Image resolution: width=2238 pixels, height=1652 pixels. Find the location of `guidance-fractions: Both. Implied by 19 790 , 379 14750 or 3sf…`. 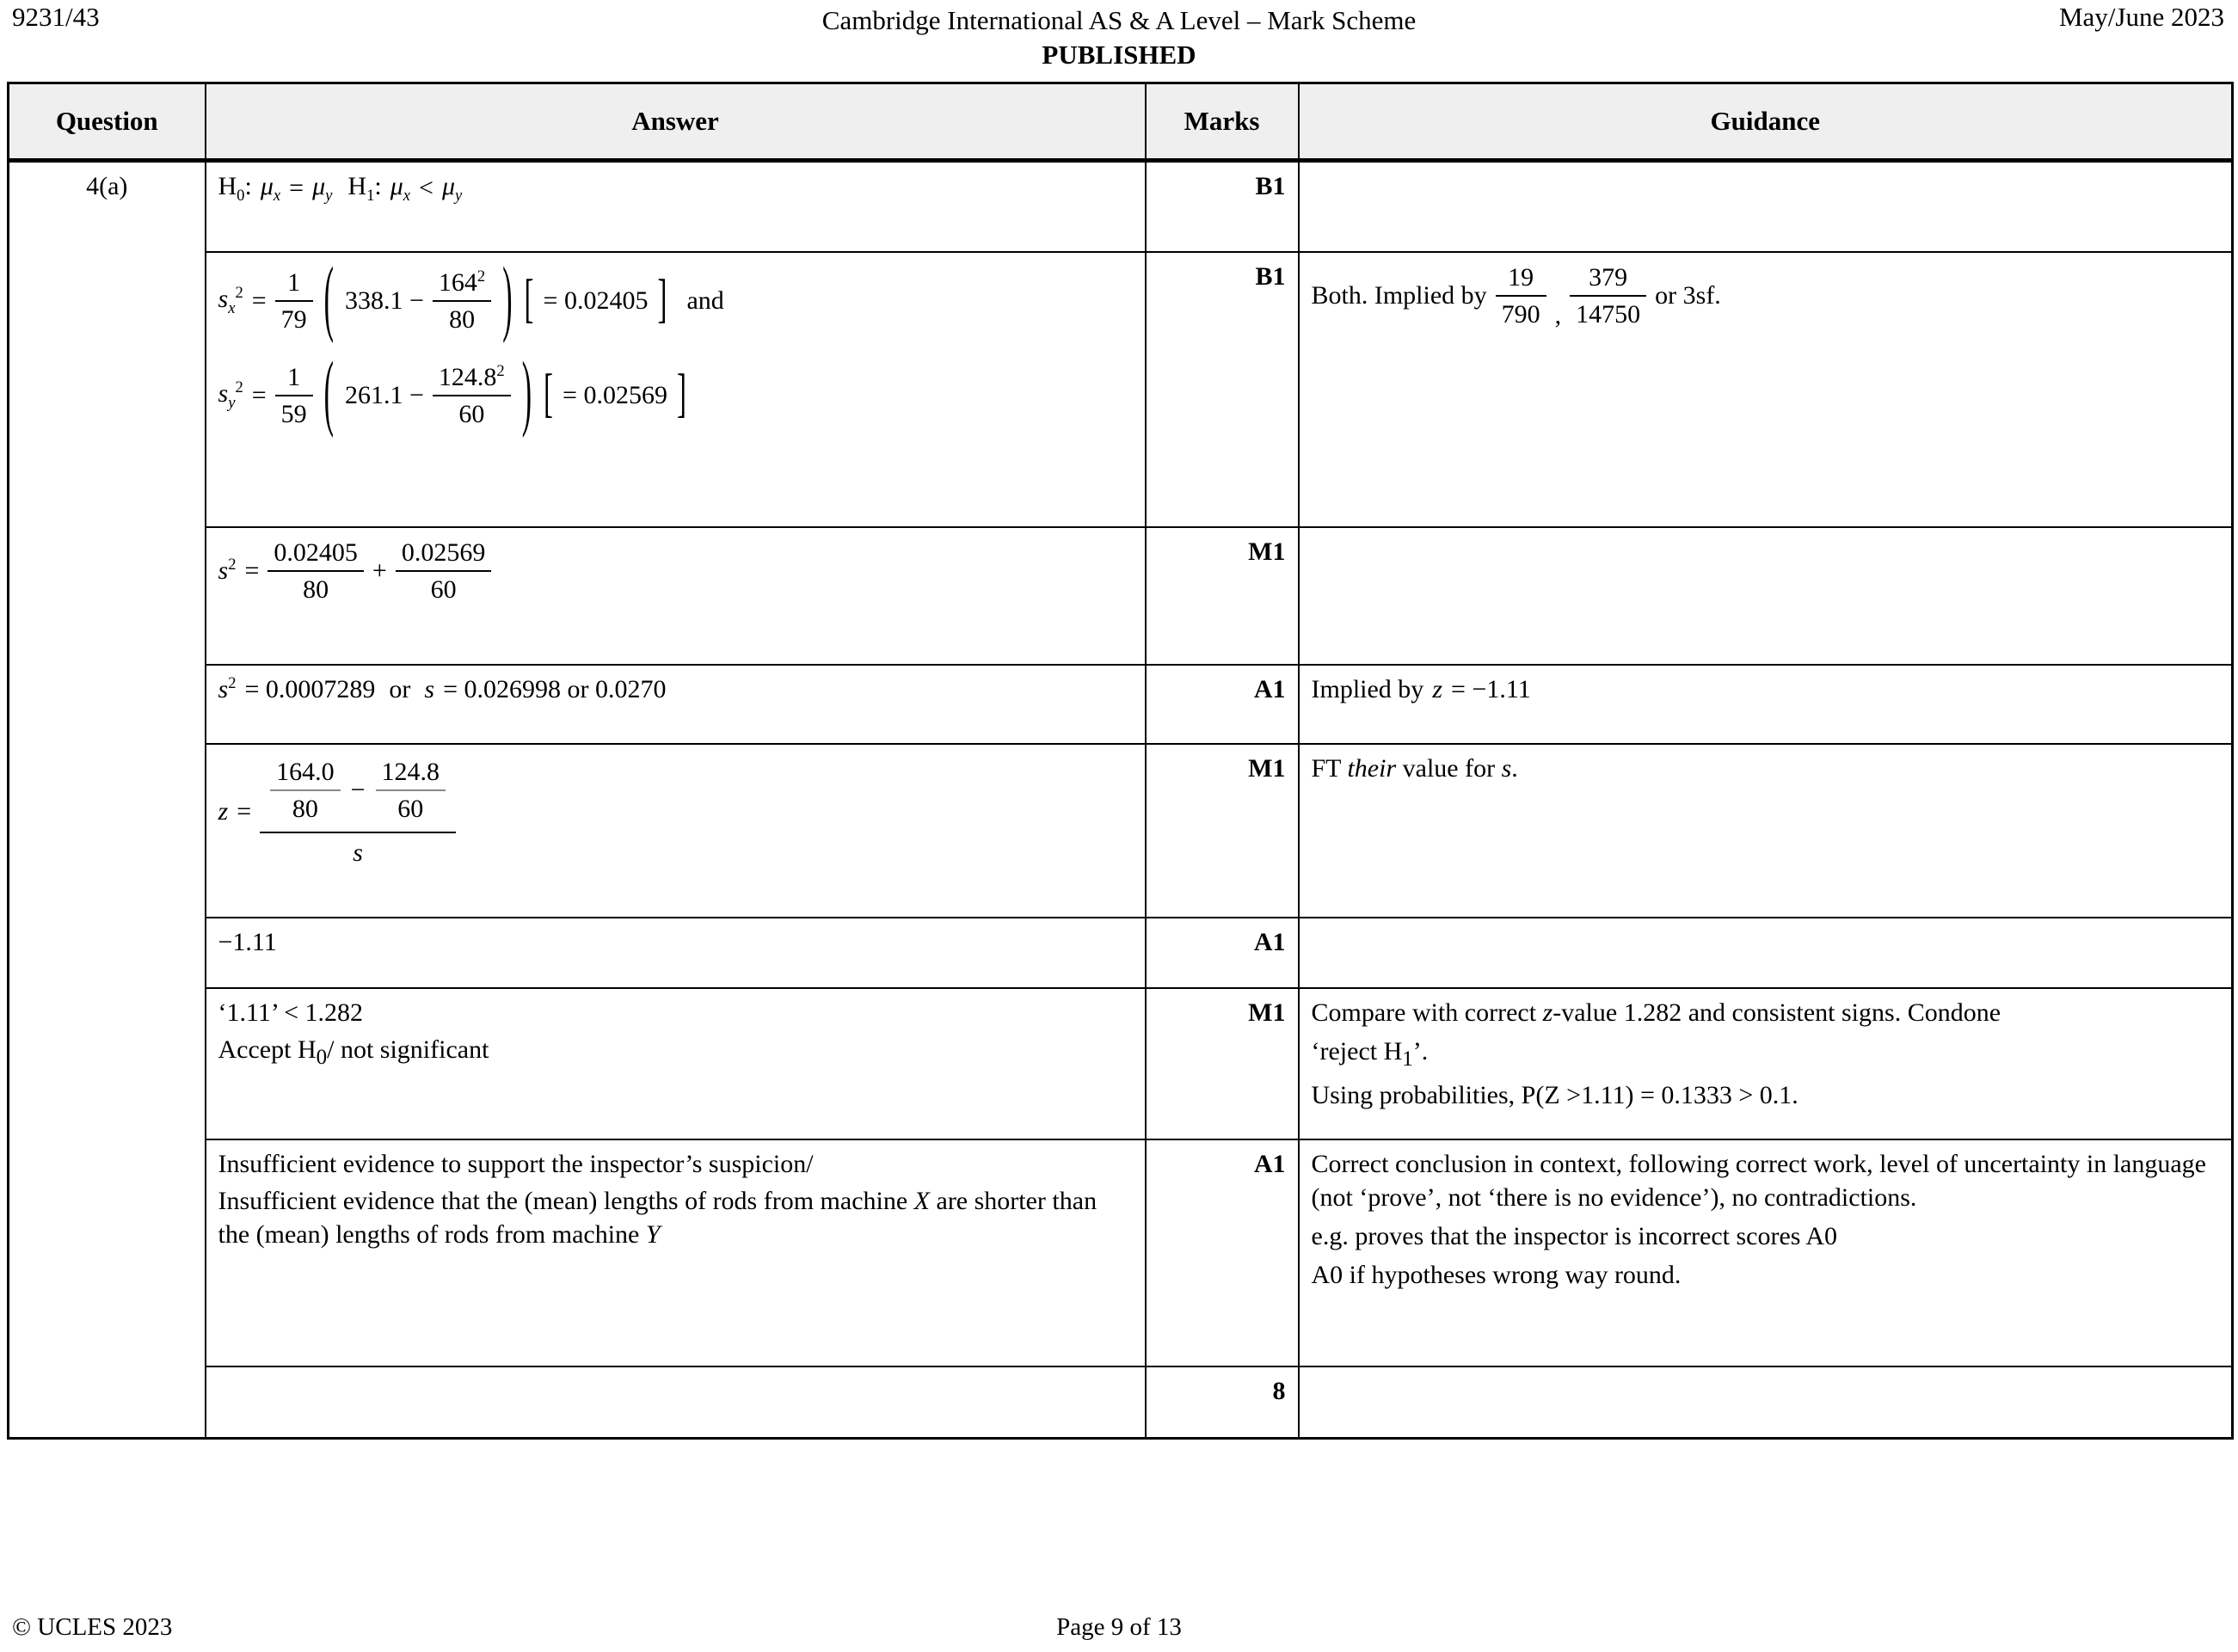

guidance-fractions: Both. Implied by 19 790 , 379 14750 or 3sf… is located at coordinates (1766, 296).